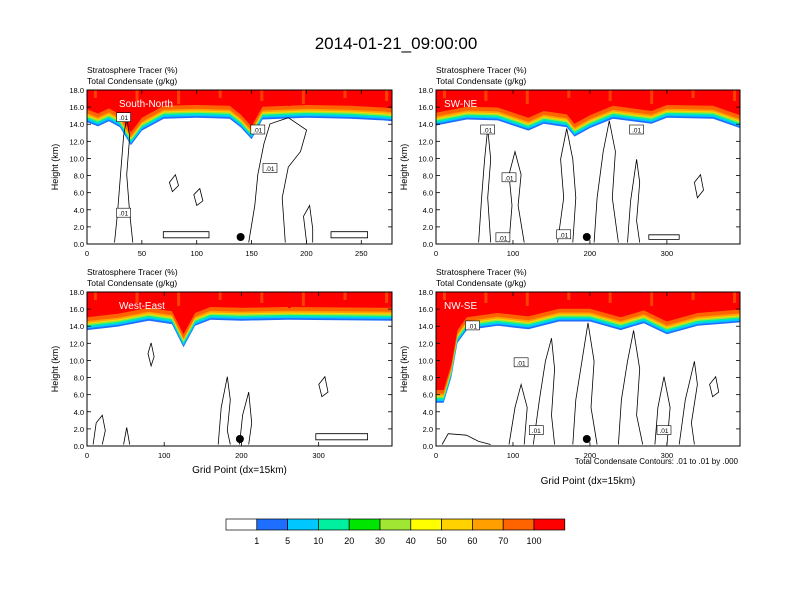 The width and height of the screenshot is (792, 612). Describe the element at coordinates (55, 369) in the screenshot. I see `y-axis-label: Height (km)` at that location.